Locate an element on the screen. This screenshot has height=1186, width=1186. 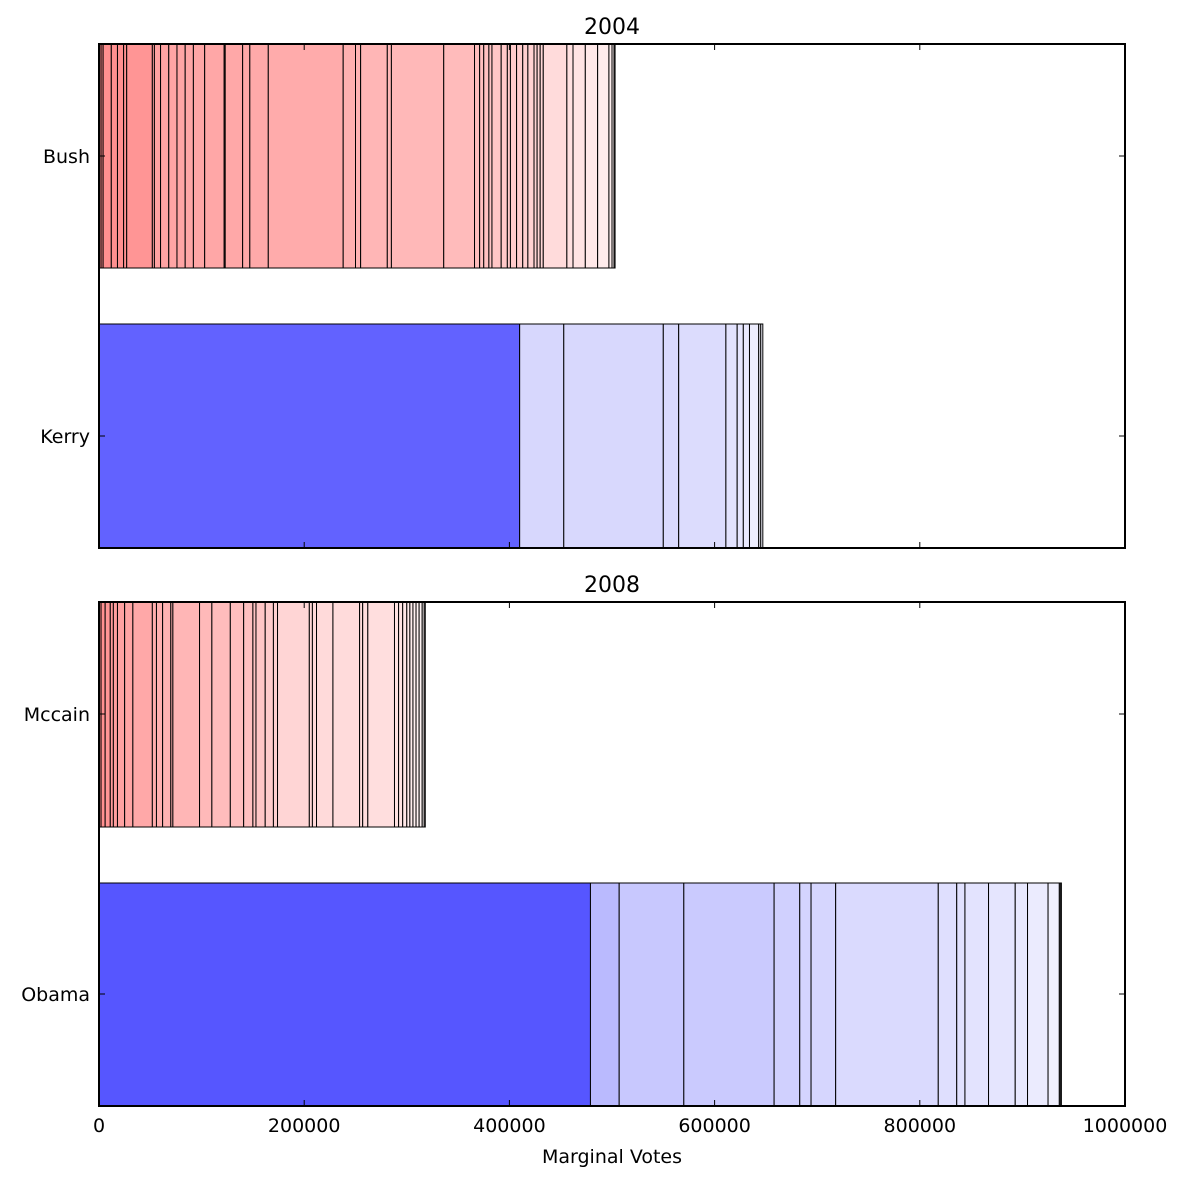
x-tick-label: 800000 is located at coordinates (920, 1126).